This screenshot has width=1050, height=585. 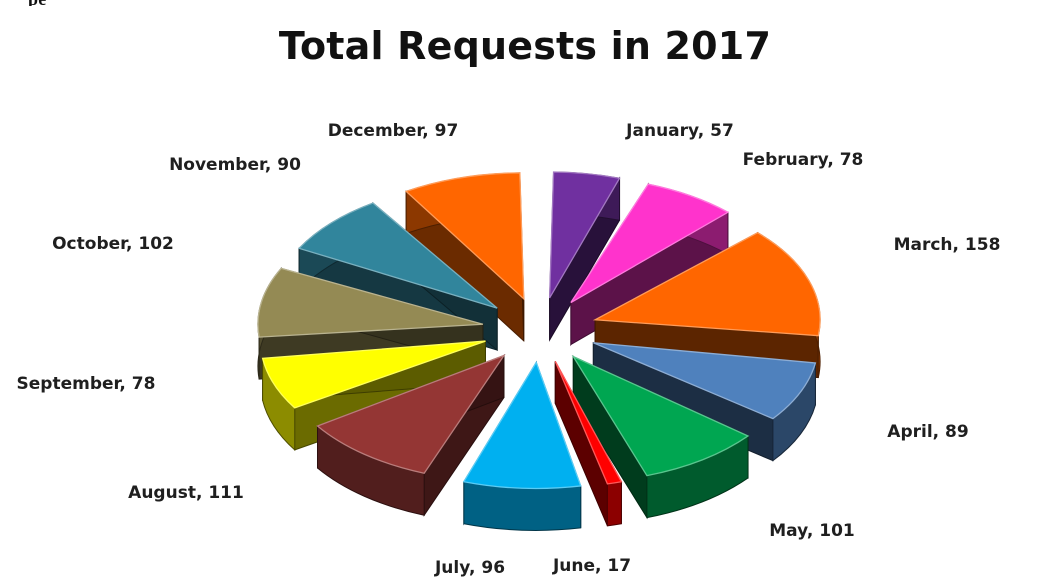 What do you see at coordinates (588, 423) in the screenshot?
I see `pie-slice-top-june` at bounding box center [588, 423].